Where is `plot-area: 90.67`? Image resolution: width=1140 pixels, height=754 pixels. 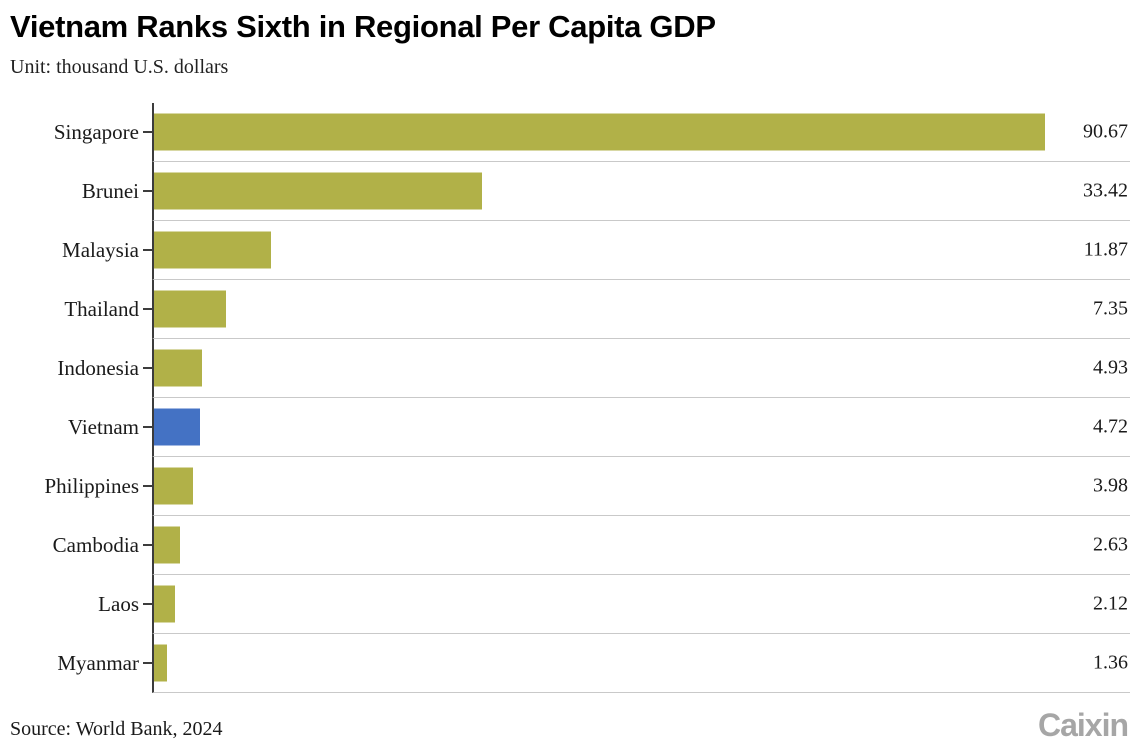 plot-area: 90.67 is located at coordinates (641, 132).